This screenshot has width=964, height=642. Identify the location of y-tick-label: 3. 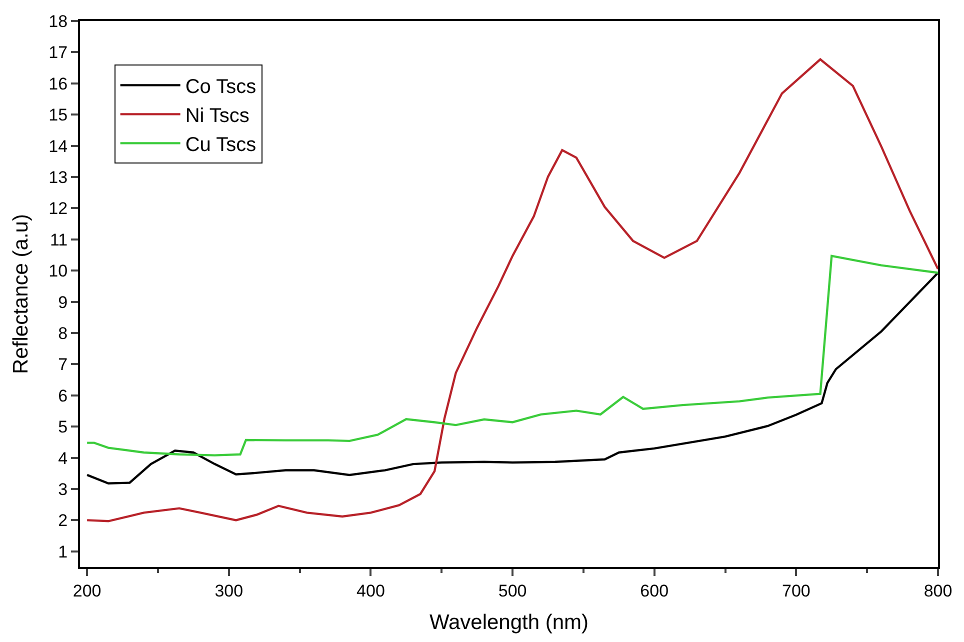
(63, 489).